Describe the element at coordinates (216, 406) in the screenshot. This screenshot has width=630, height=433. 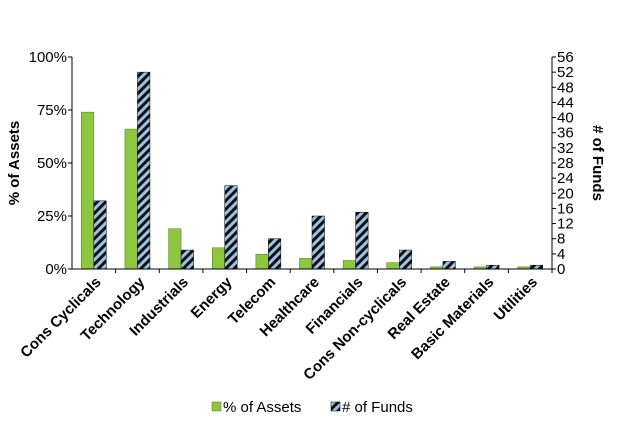
I see `legend-swatch-assets` at that location.